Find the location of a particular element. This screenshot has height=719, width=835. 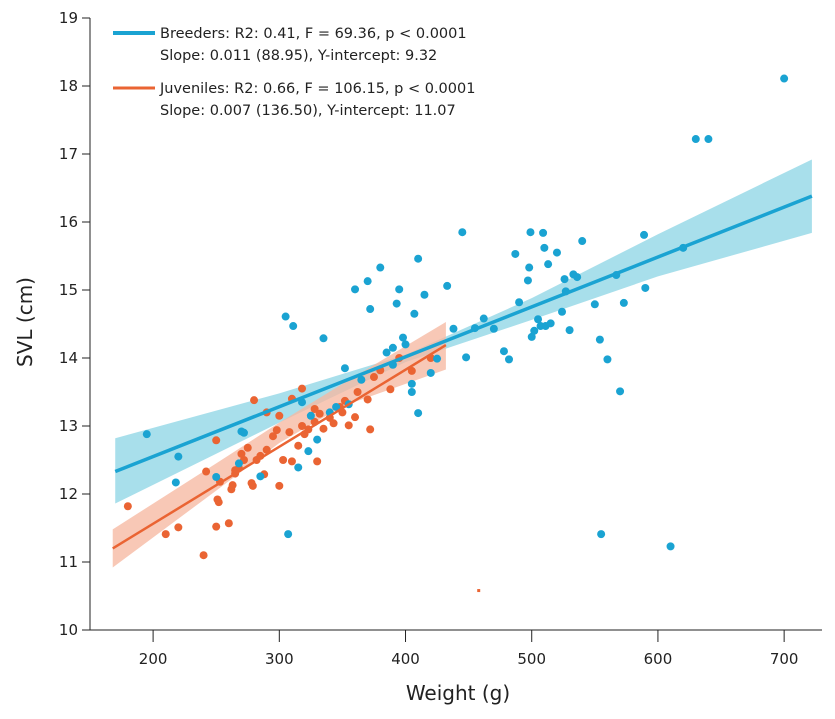

y-tick-label: 13 is located at coordinates (68, 426).